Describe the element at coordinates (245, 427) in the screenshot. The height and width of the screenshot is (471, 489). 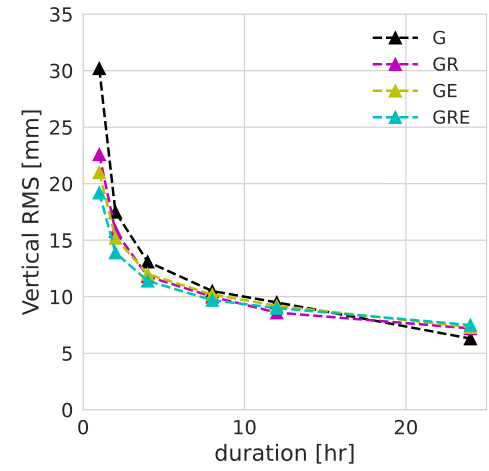
I see `x-tick-label: 10` at that location.